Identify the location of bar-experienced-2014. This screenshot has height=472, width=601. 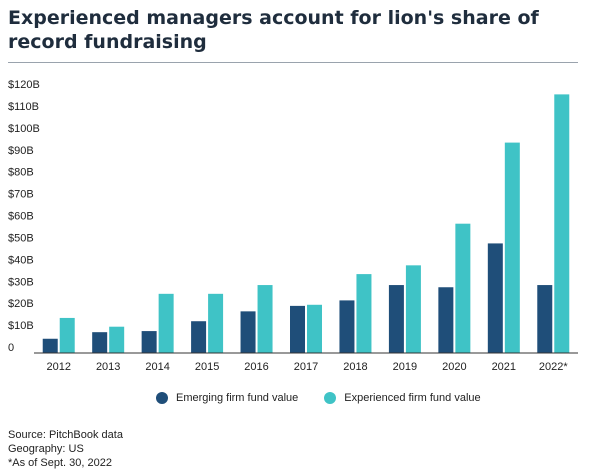
(166, 323).